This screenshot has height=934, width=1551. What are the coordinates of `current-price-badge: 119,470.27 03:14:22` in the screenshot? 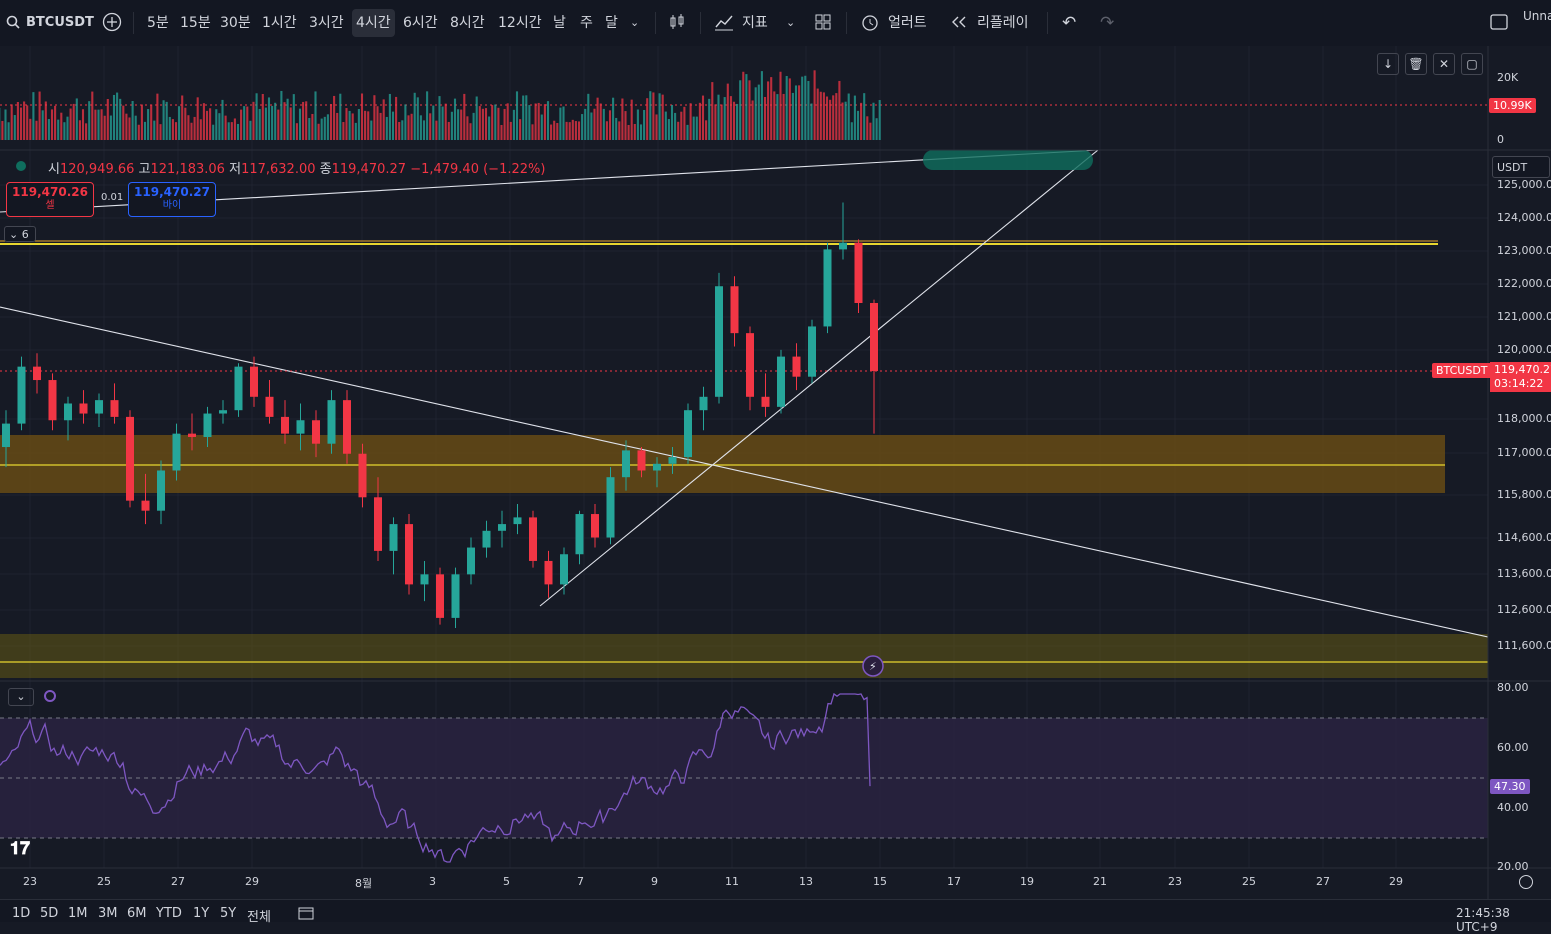 It's located at (1520, 377).